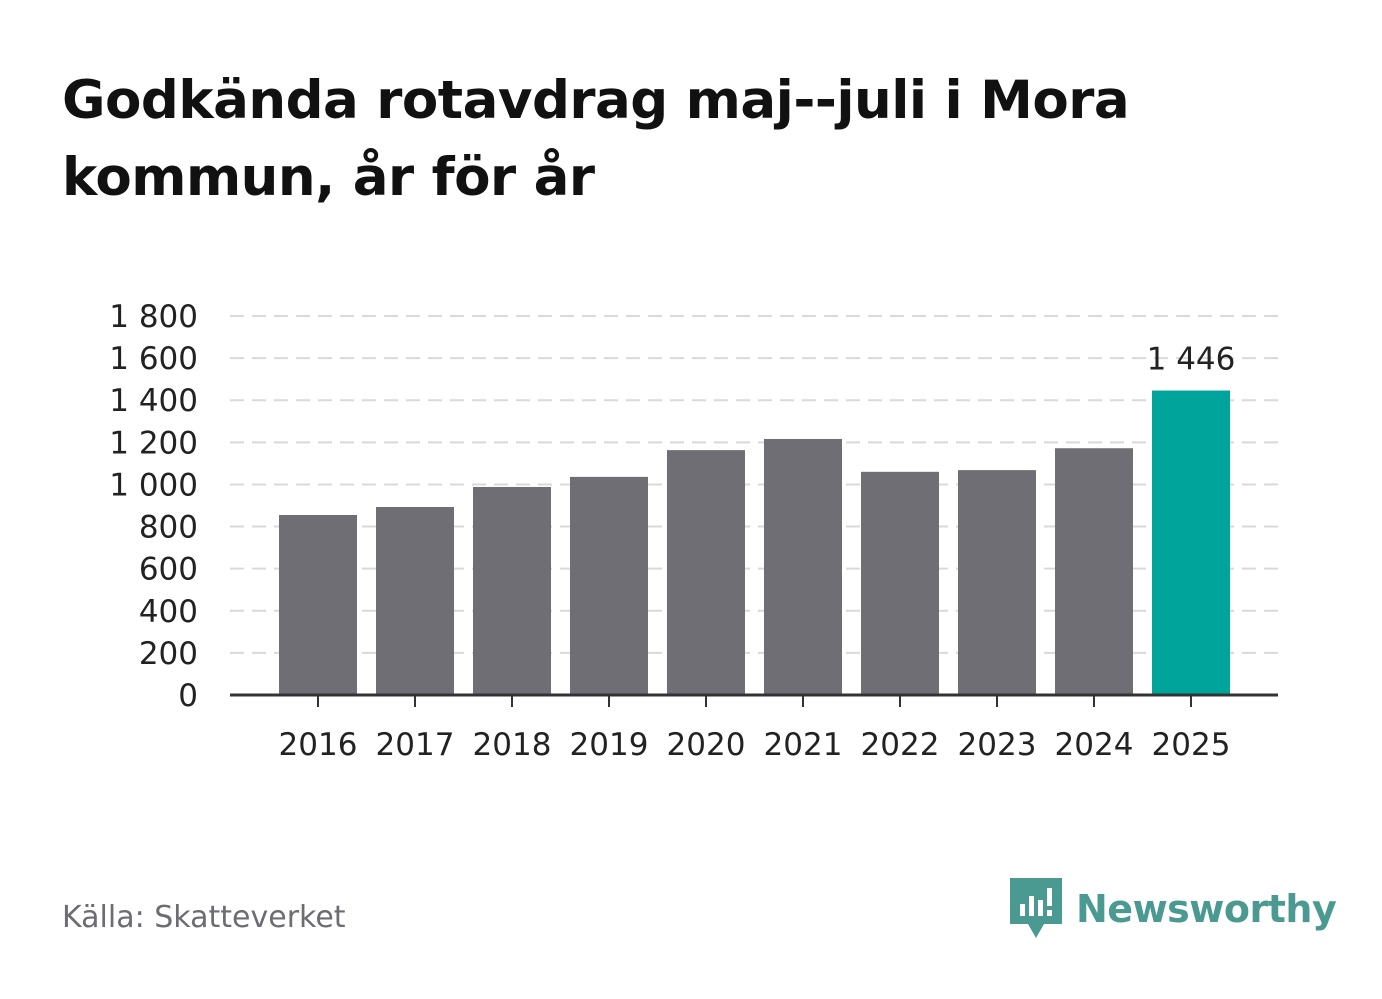 Image resolution: width=1382 pixels, height=999 pixels. Describe the element at coordinates (168, 654) in the screenshot. I see `y-tick-label: 200` at that location.